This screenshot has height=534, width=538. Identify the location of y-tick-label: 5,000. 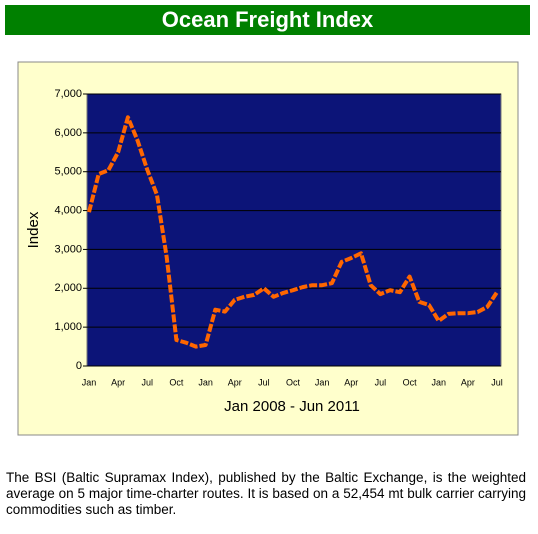
(68, 172).